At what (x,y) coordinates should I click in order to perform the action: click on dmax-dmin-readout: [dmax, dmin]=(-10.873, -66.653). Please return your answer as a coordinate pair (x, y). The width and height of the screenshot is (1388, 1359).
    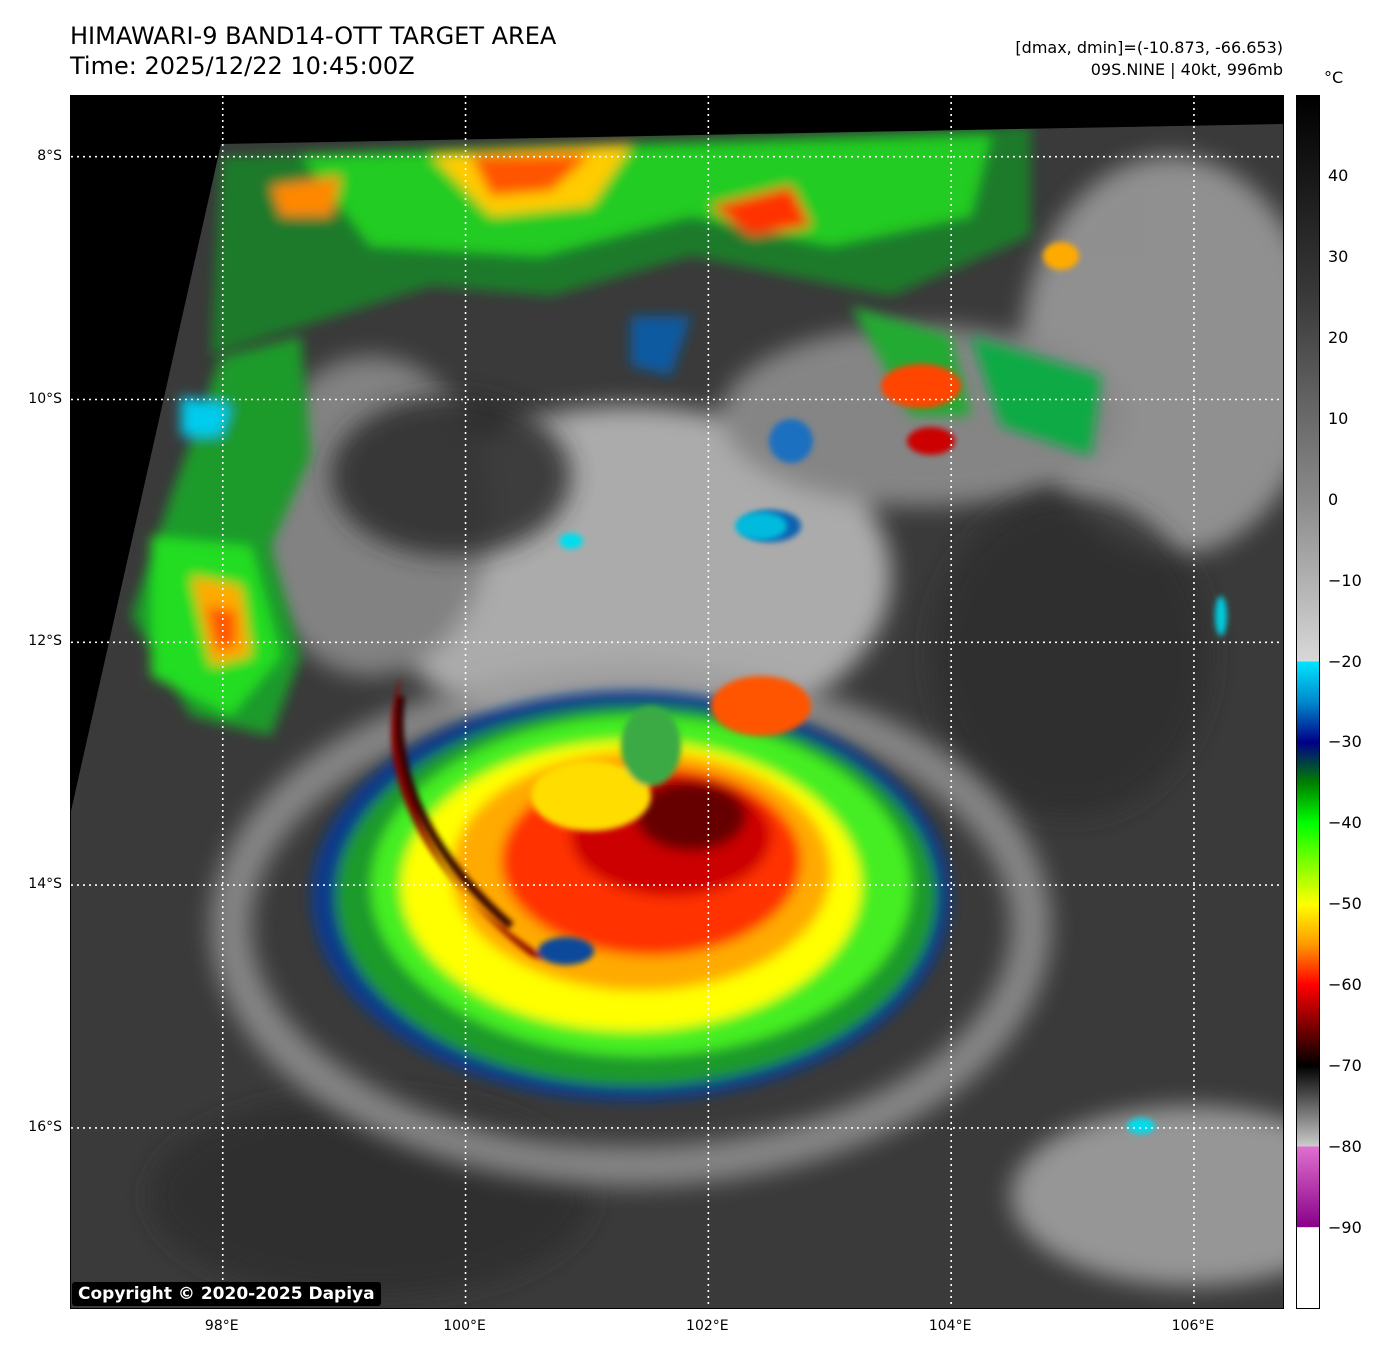
    Looking at the image, I should click on (1149, 47).